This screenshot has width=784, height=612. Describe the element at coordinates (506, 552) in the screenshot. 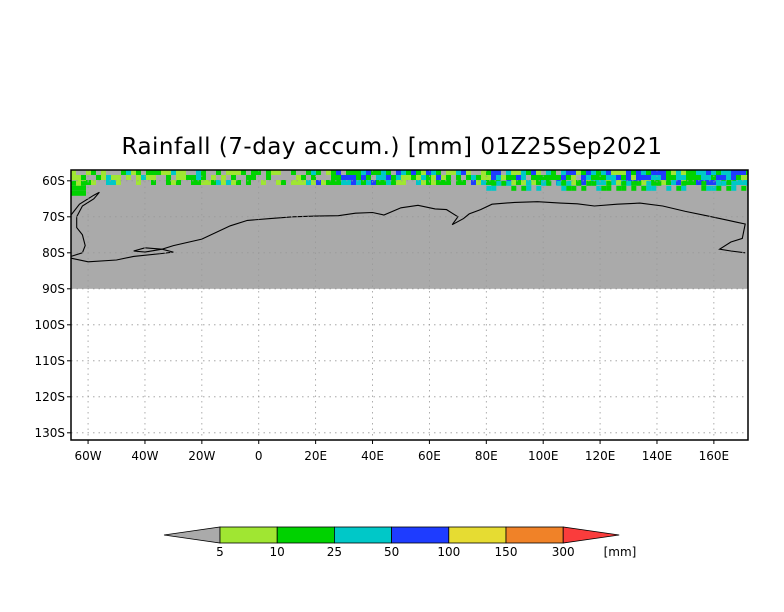

I see `legend-label: 150` at that location.